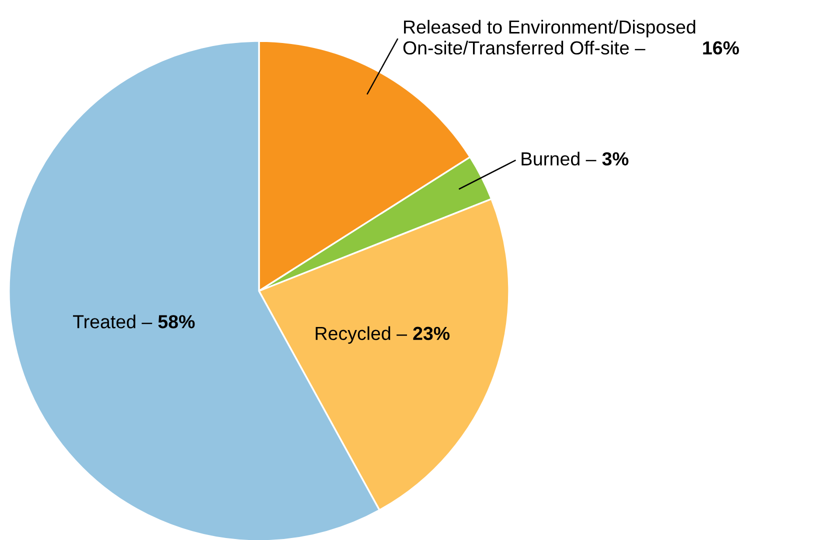  Describe the element at coordinates (615, 159) in the screenshot. I see `data-label: 3%` at that location.